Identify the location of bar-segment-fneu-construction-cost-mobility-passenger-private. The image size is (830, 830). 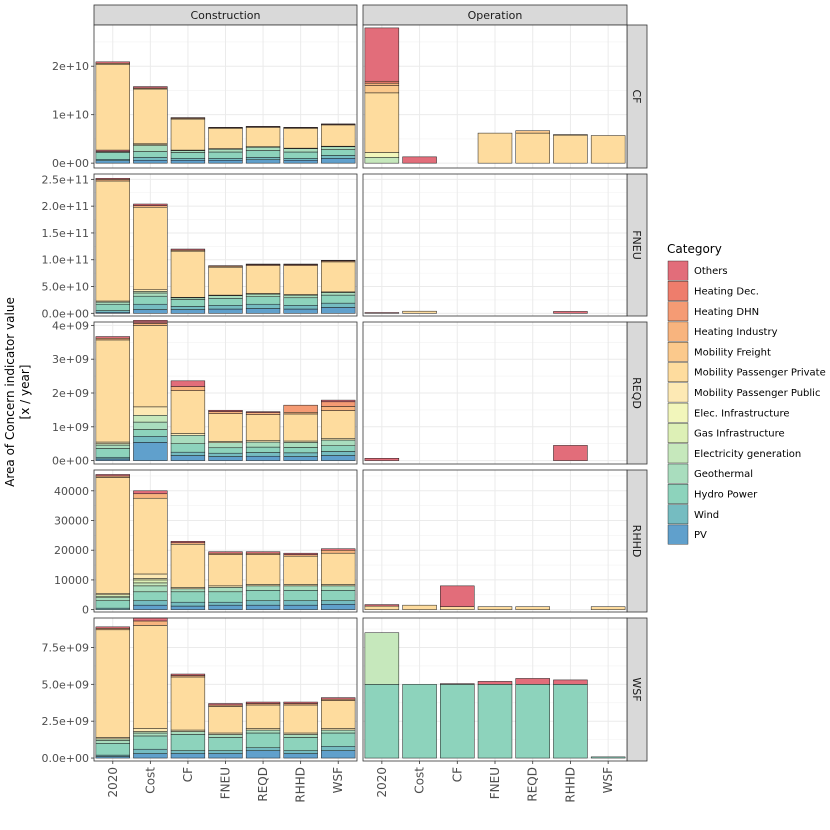
(150, 248).